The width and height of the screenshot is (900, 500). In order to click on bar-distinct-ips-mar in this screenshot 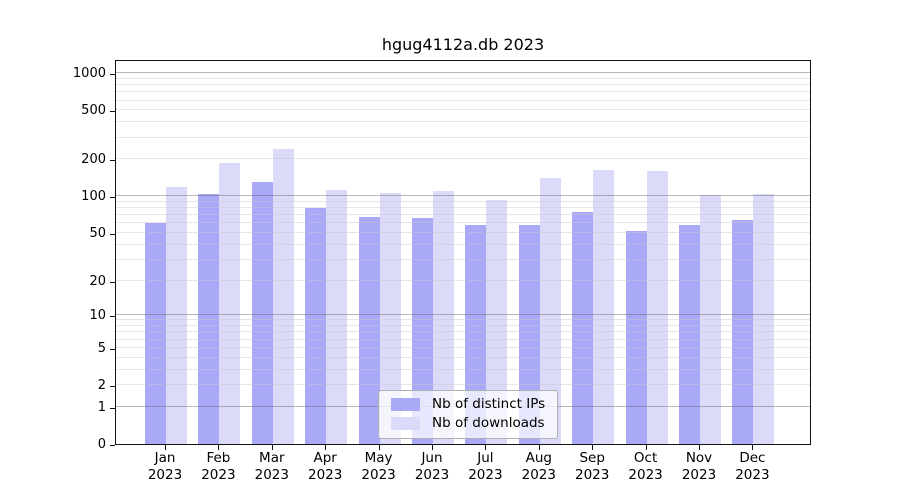, I will do `click(262, 313)`.